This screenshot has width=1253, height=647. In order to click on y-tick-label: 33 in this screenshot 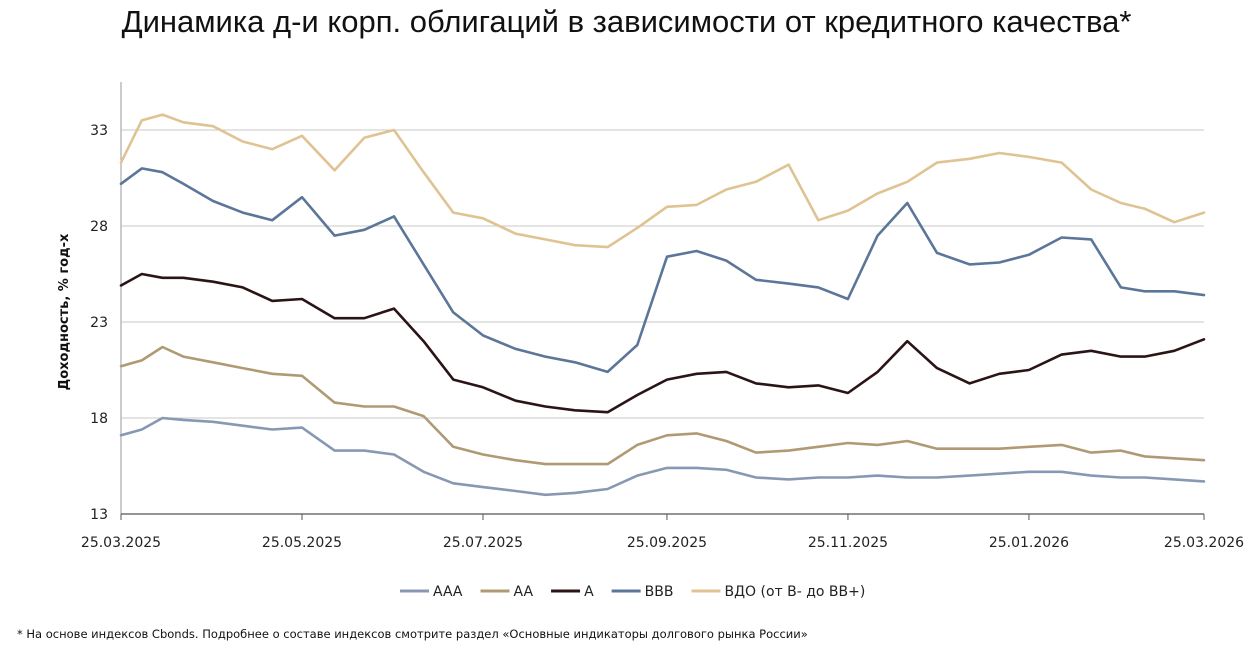, I will do `click(99, 131)`.